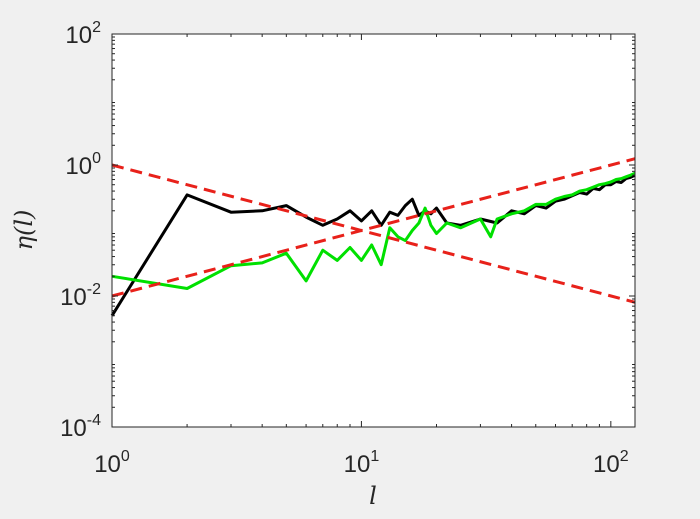 Image resolution: width=700 pixels, height=519 pixels. What do you see at coordinates (83, 34) in the screenshot?
I see `y-tick-label: 10²` at bounding box center [83, 34].